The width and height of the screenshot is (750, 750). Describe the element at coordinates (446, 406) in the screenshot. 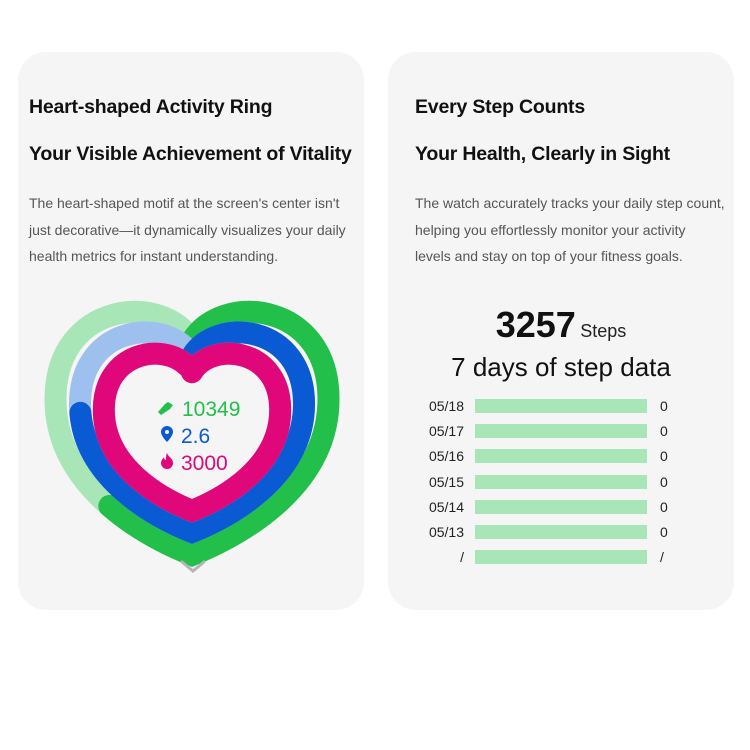

I see `bar-date: 05/18` at that location.